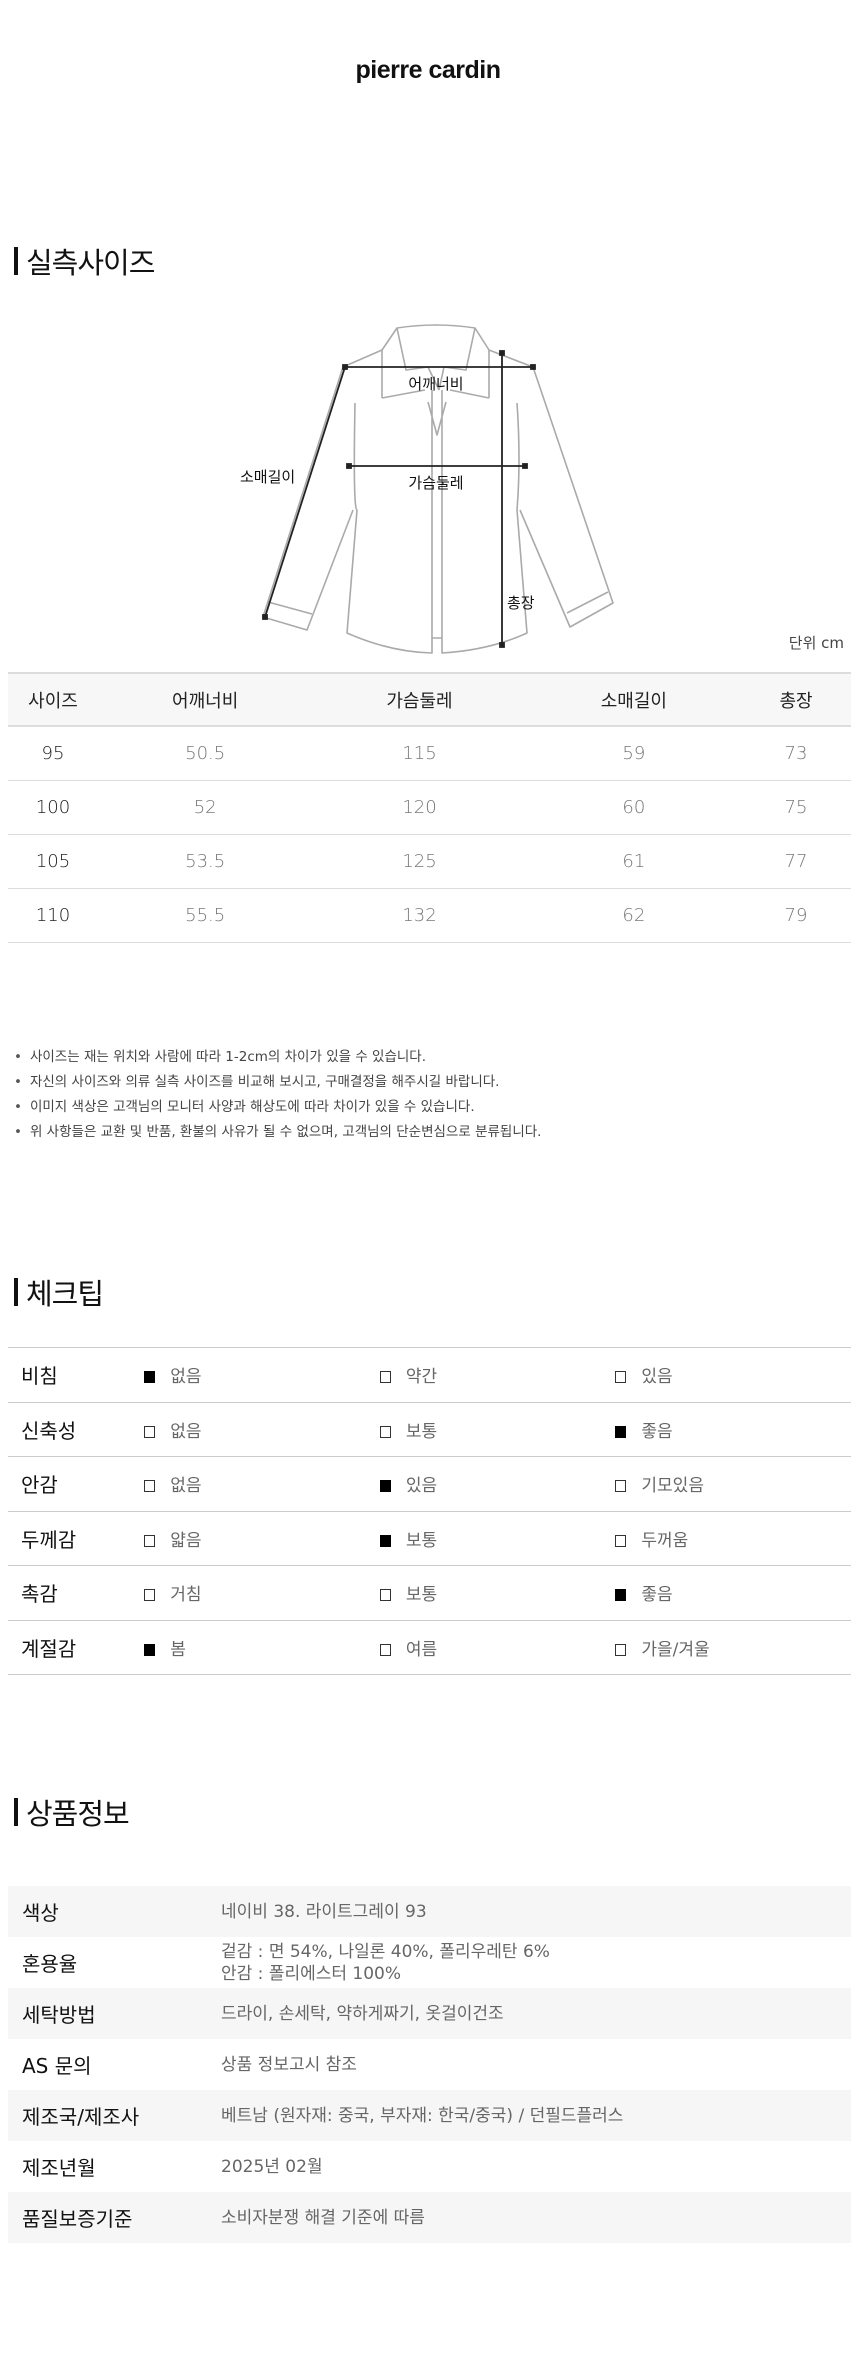 This screenshot has width=856, height=2375. Describe the element at coordinates (419, 699) in the screenshot. I see `col-header: 가슴둘레` at that location.